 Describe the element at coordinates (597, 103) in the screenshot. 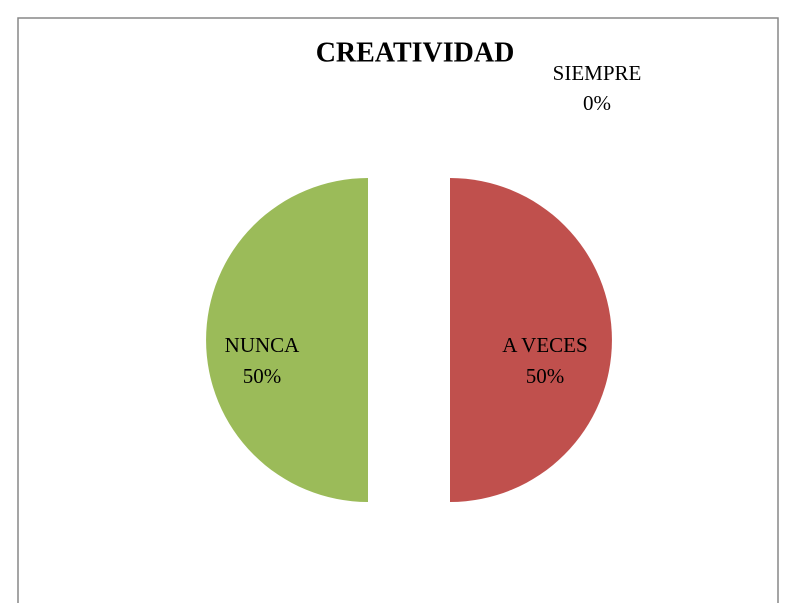

I see `slice-label-value: 0%` at that location.